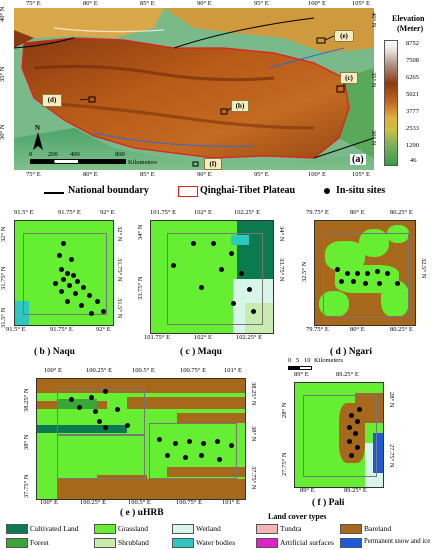 This screenshot has height=550, width=436. I want to click on panel-e-caption: ( e ) uHRB, so click(142, 513).